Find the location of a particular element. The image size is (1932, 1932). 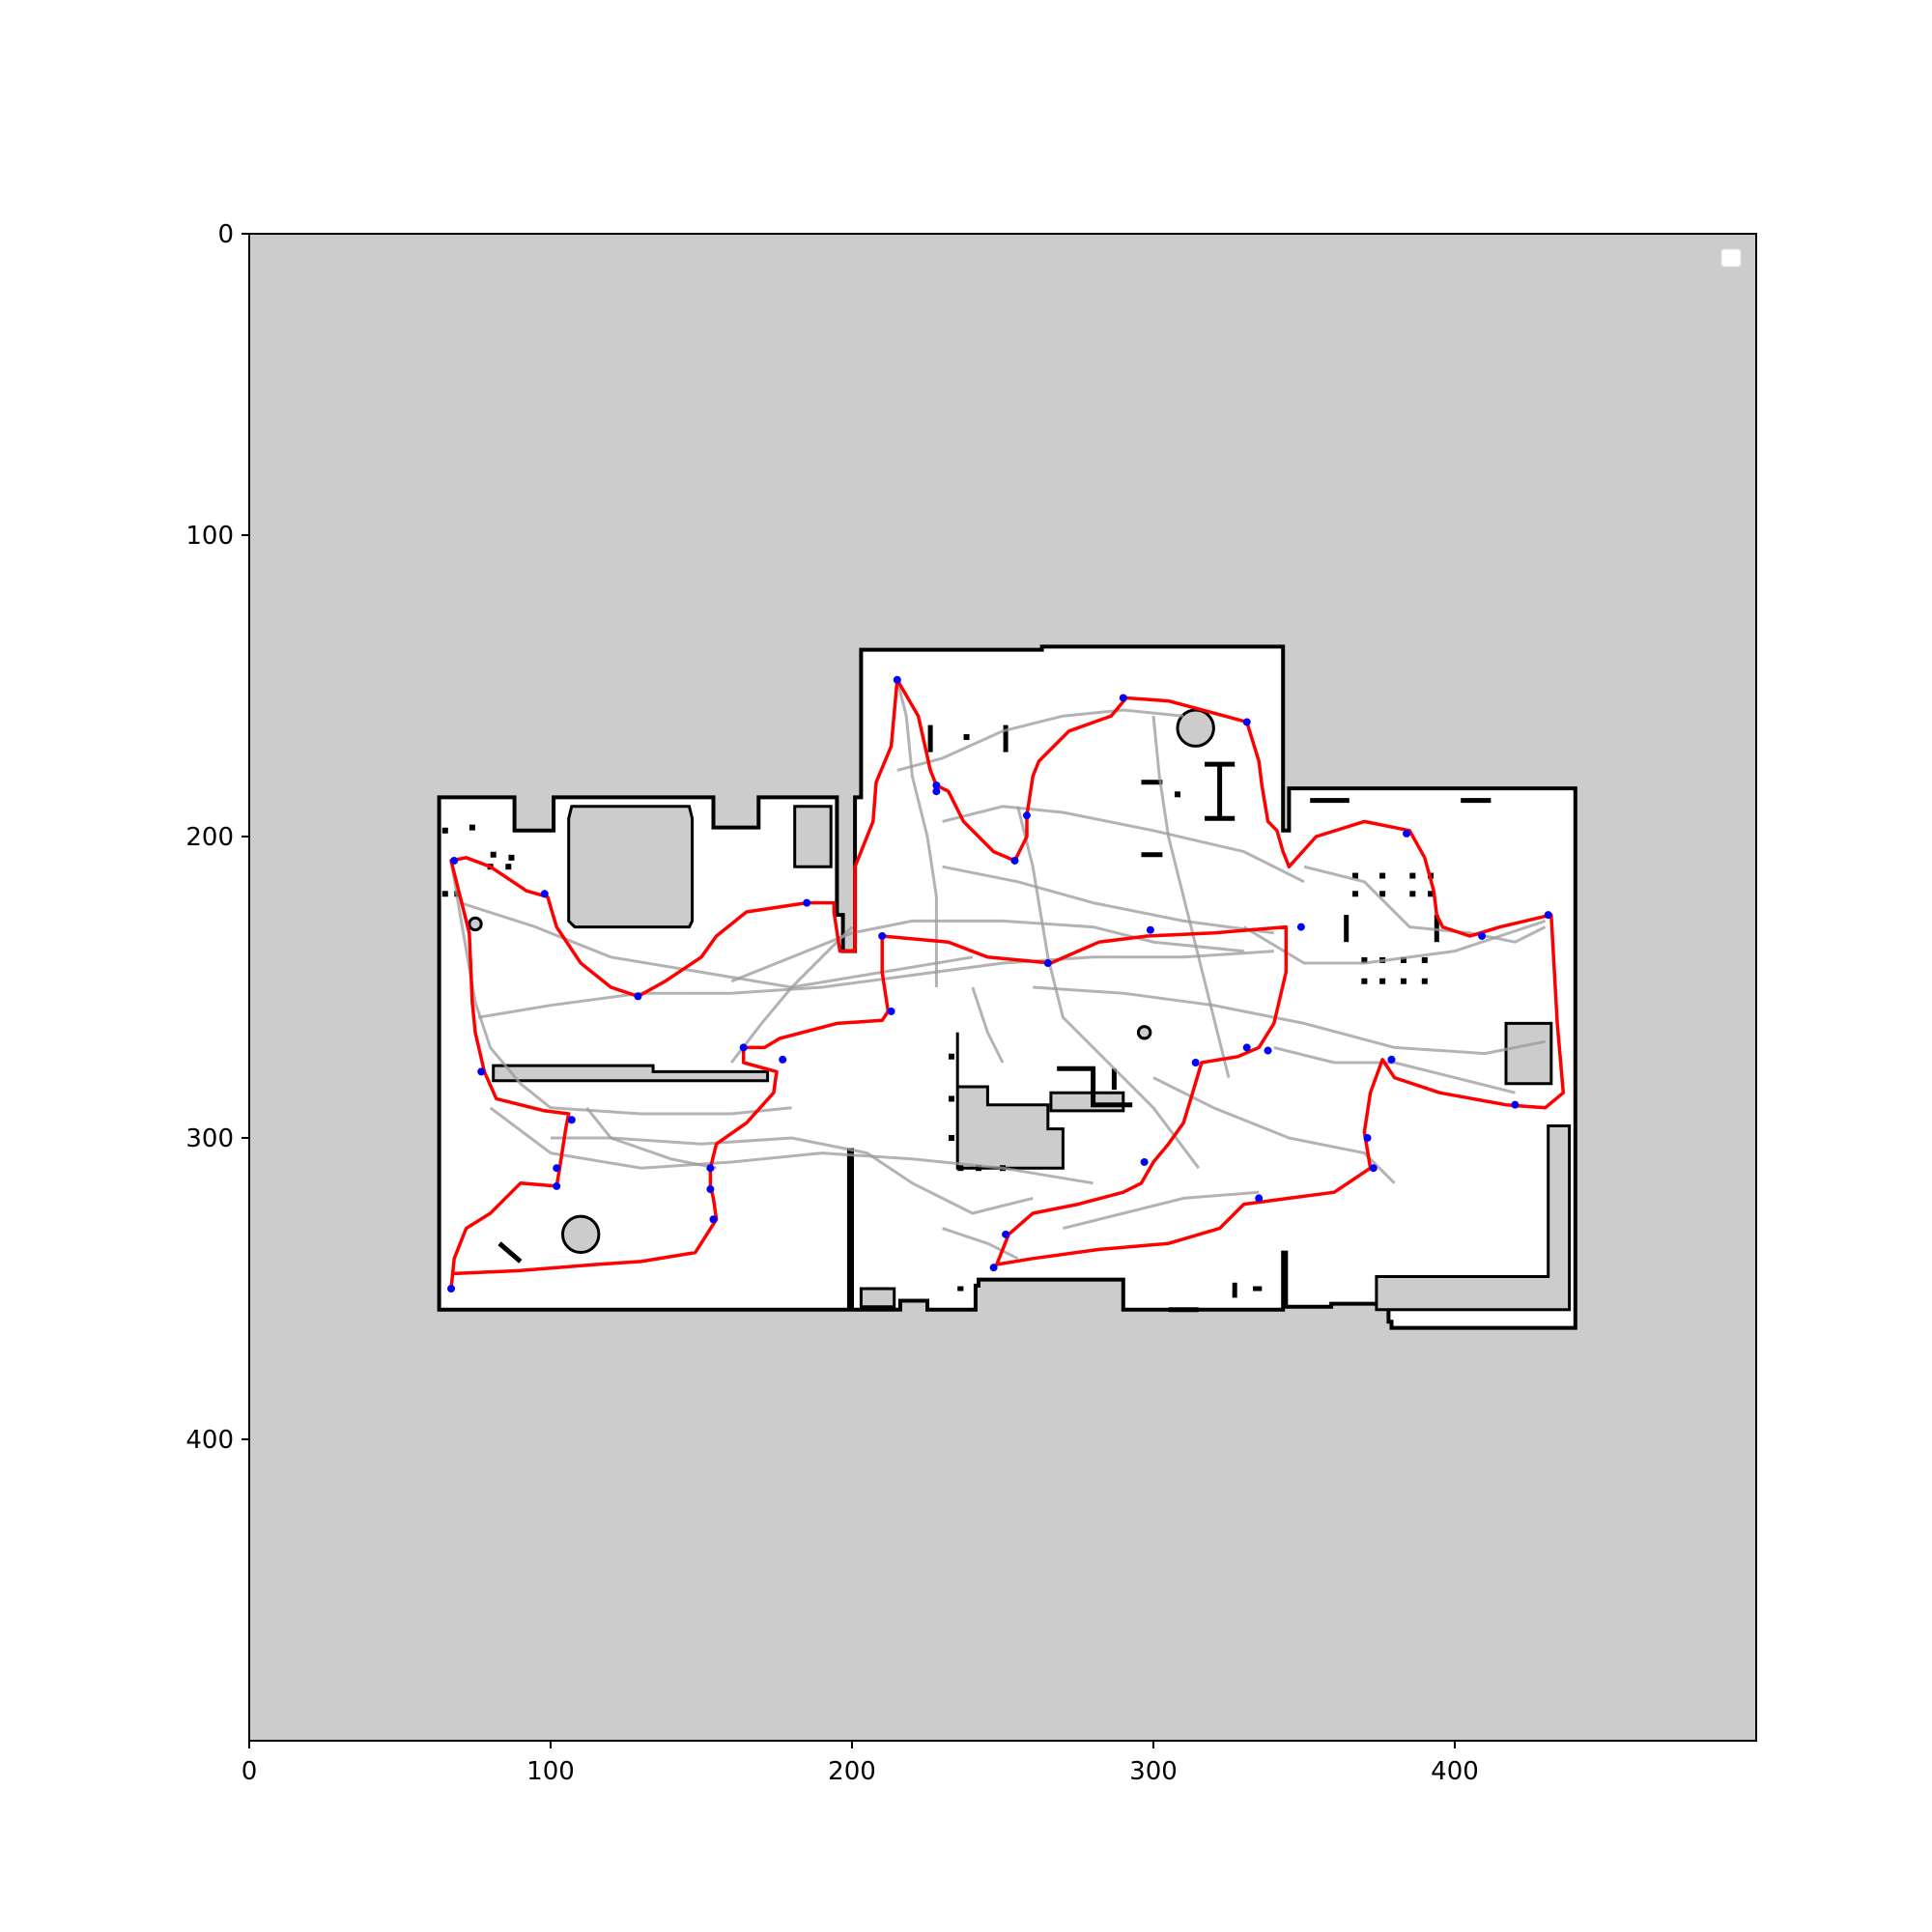

x-tick-label-3: 300 is located at coordinates (1153, 1771).